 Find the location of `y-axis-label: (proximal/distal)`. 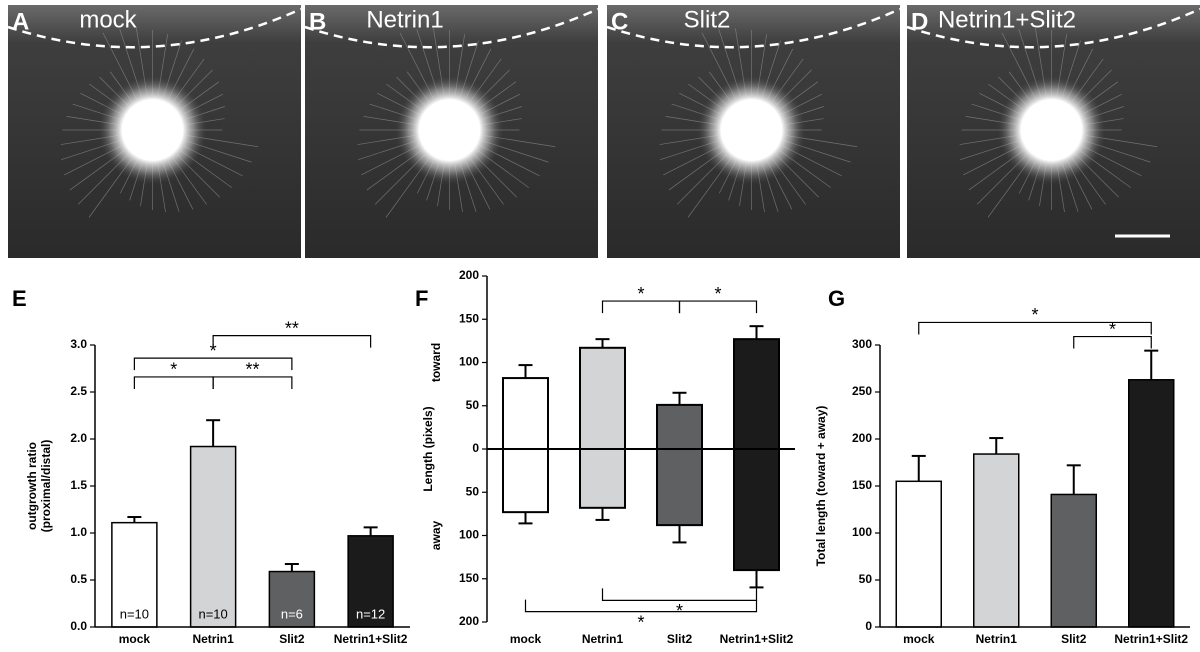

y-axis-label: (proximal/distal) is located at coordinates (46, 486).